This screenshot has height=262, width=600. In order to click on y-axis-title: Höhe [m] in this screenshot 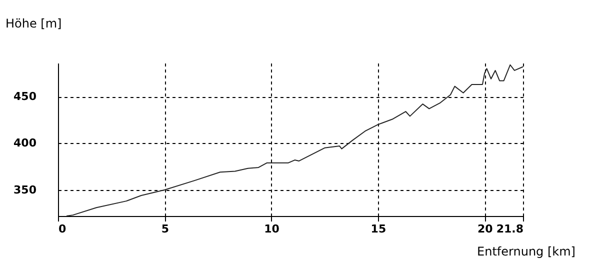, I will do `click(34, 23)`.